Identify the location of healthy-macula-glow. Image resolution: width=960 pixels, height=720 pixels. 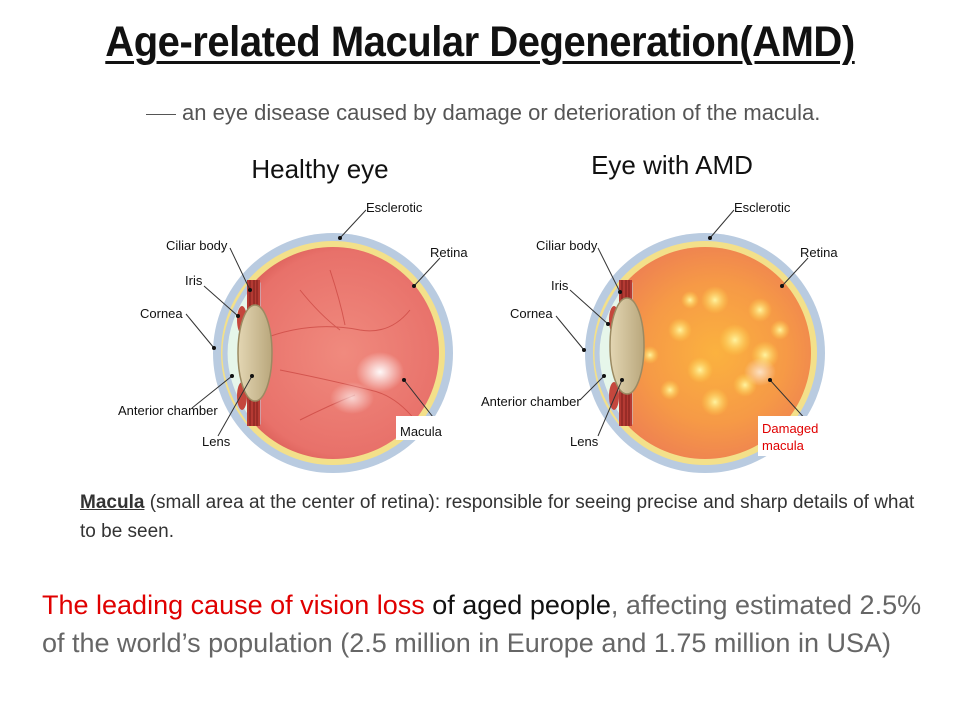
(380, 372).